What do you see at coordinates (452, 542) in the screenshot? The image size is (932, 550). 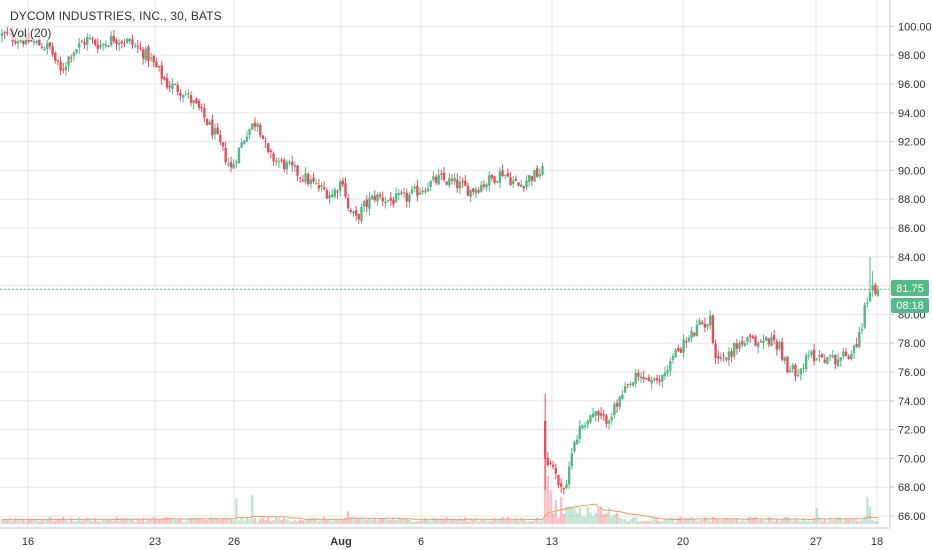 I see `time-axis: 16 23 26 Aug 6 13 20 27 18` at bounding box center [452, 542].